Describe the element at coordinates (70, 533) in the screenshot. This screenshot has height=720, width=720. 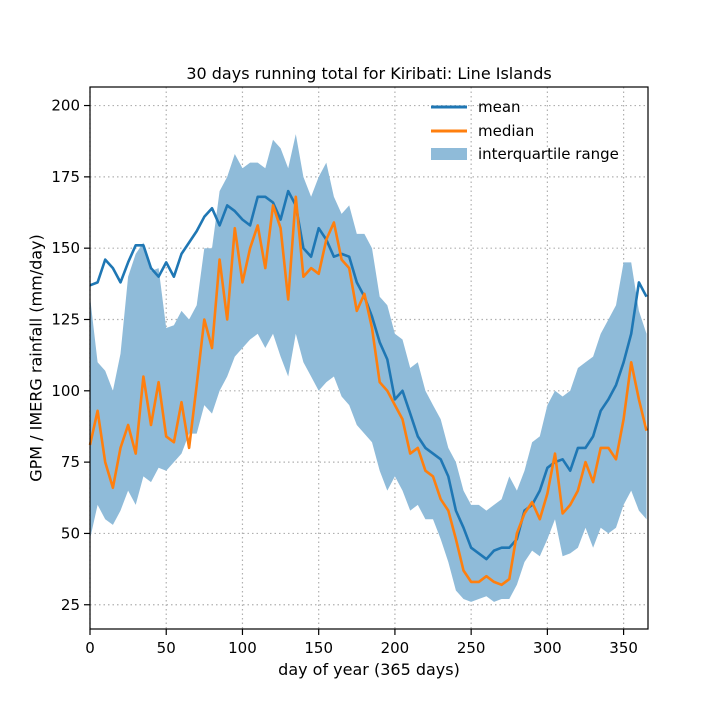
I see `y-tick-label: 50` at that location.